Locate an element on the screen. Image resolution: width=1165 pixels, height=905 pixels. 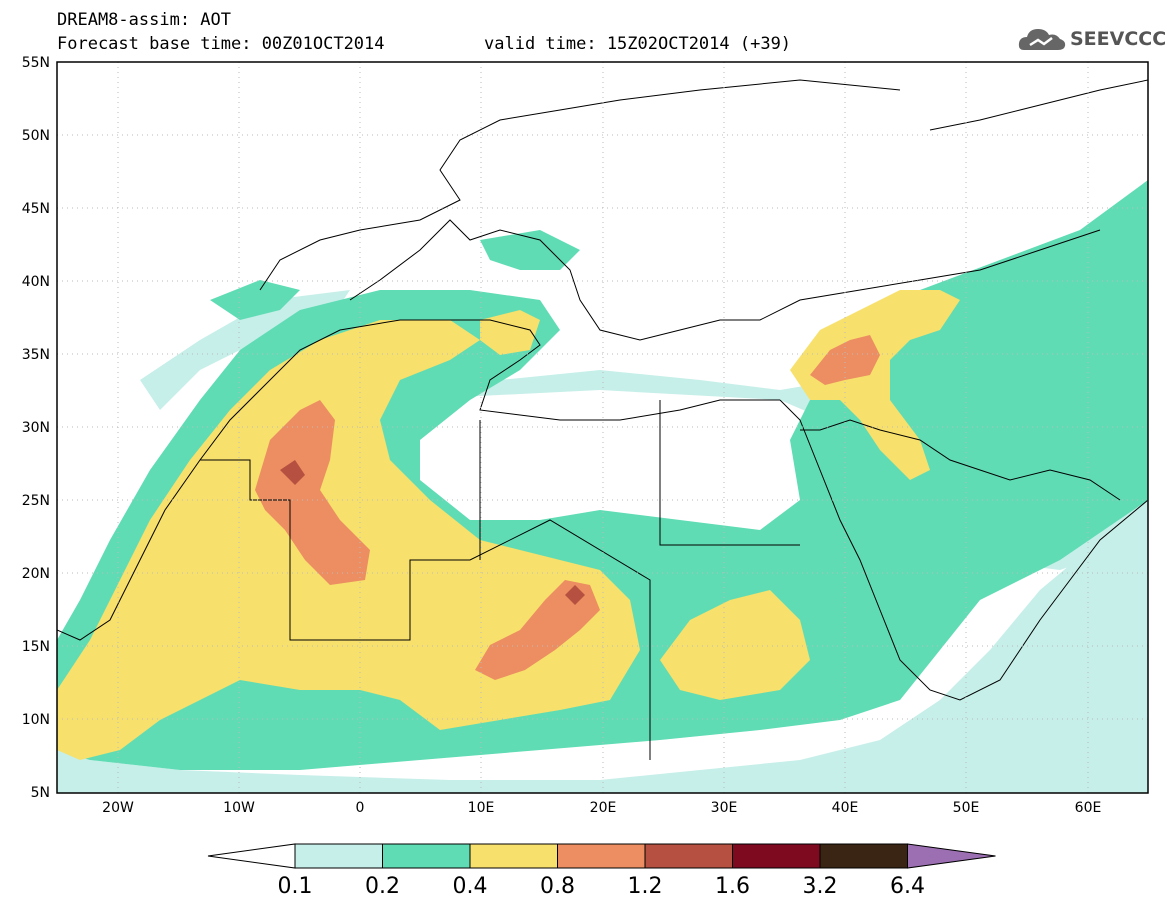
lon-tick: 0 is located at coordinates (360, 808).